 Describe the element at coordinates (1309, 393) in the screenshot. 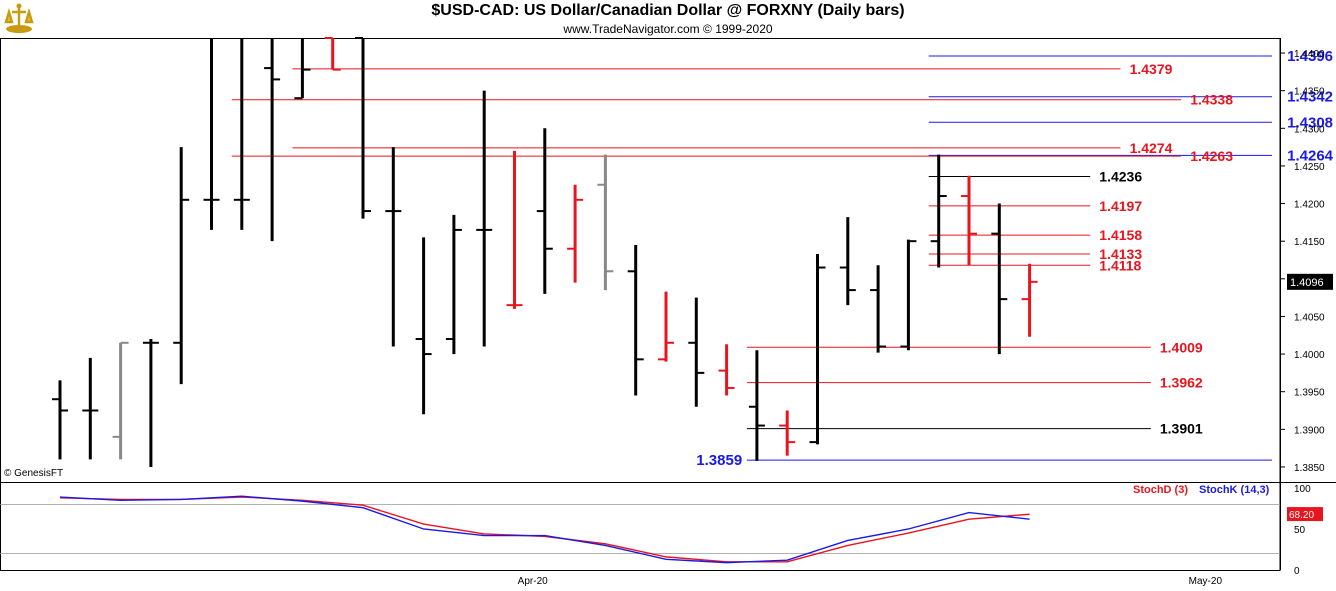

I see `price-axis-tick-label: 1.3950` at that location.